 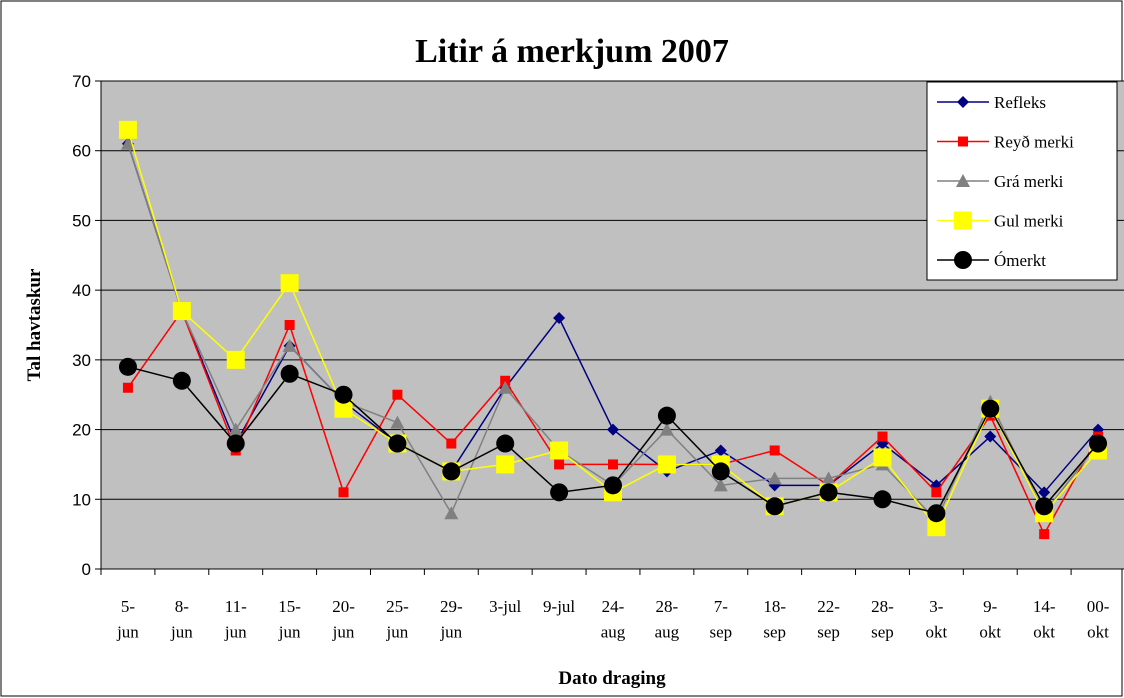 What do you see at coordinates (81, 499) in the screenshot?
I see `y-tick-label: 10` at bounding box center [81, 499].